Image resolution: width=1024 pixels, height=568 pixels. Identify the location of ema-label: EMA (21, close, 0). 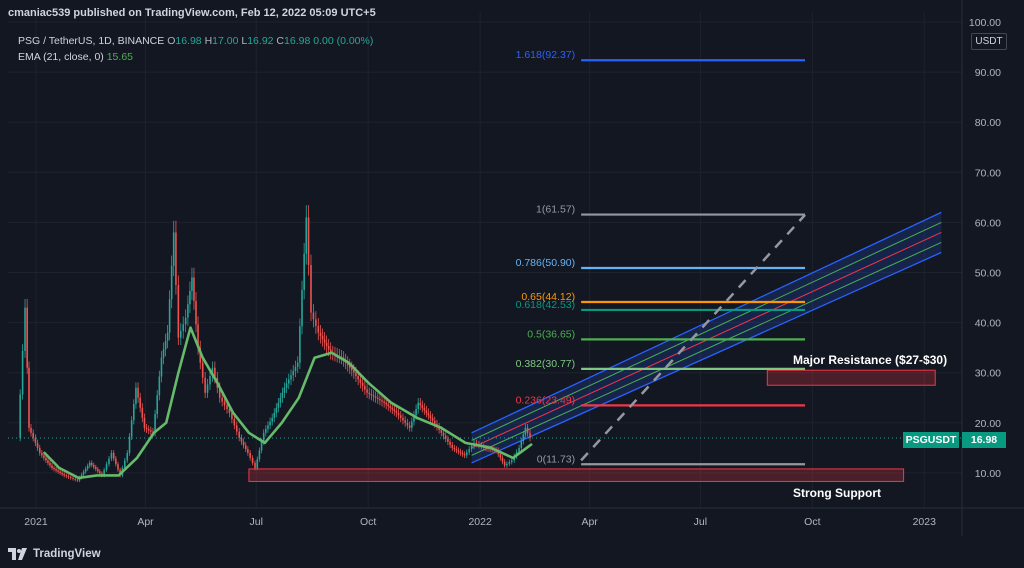
(61, 57).